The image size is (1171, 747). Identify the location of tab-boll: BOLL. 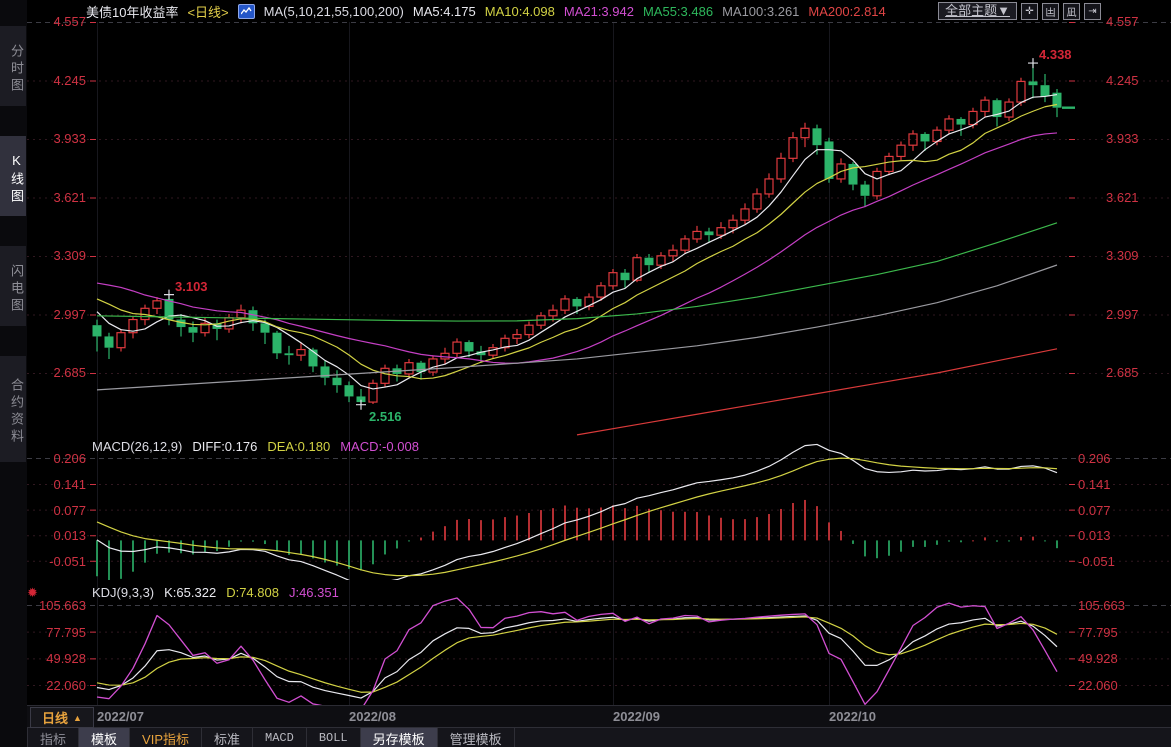
(334, 737).